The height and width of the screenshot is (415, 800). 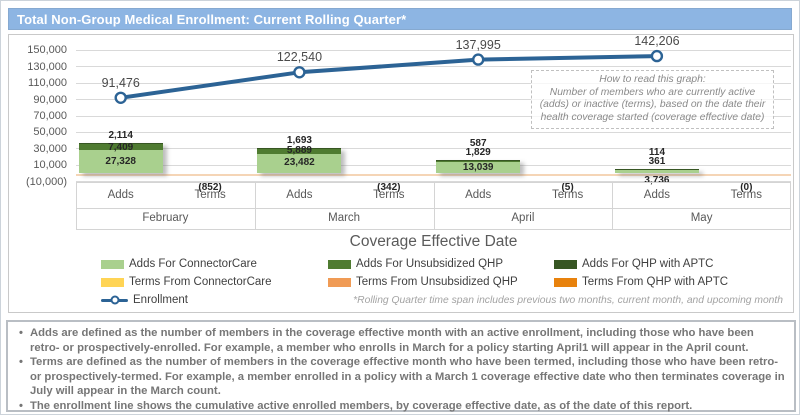 I want to click on legend-item-adds-for-unsubsidized-qhp: Adds For Unsubsidized QHP, so click(x=415, y=264).